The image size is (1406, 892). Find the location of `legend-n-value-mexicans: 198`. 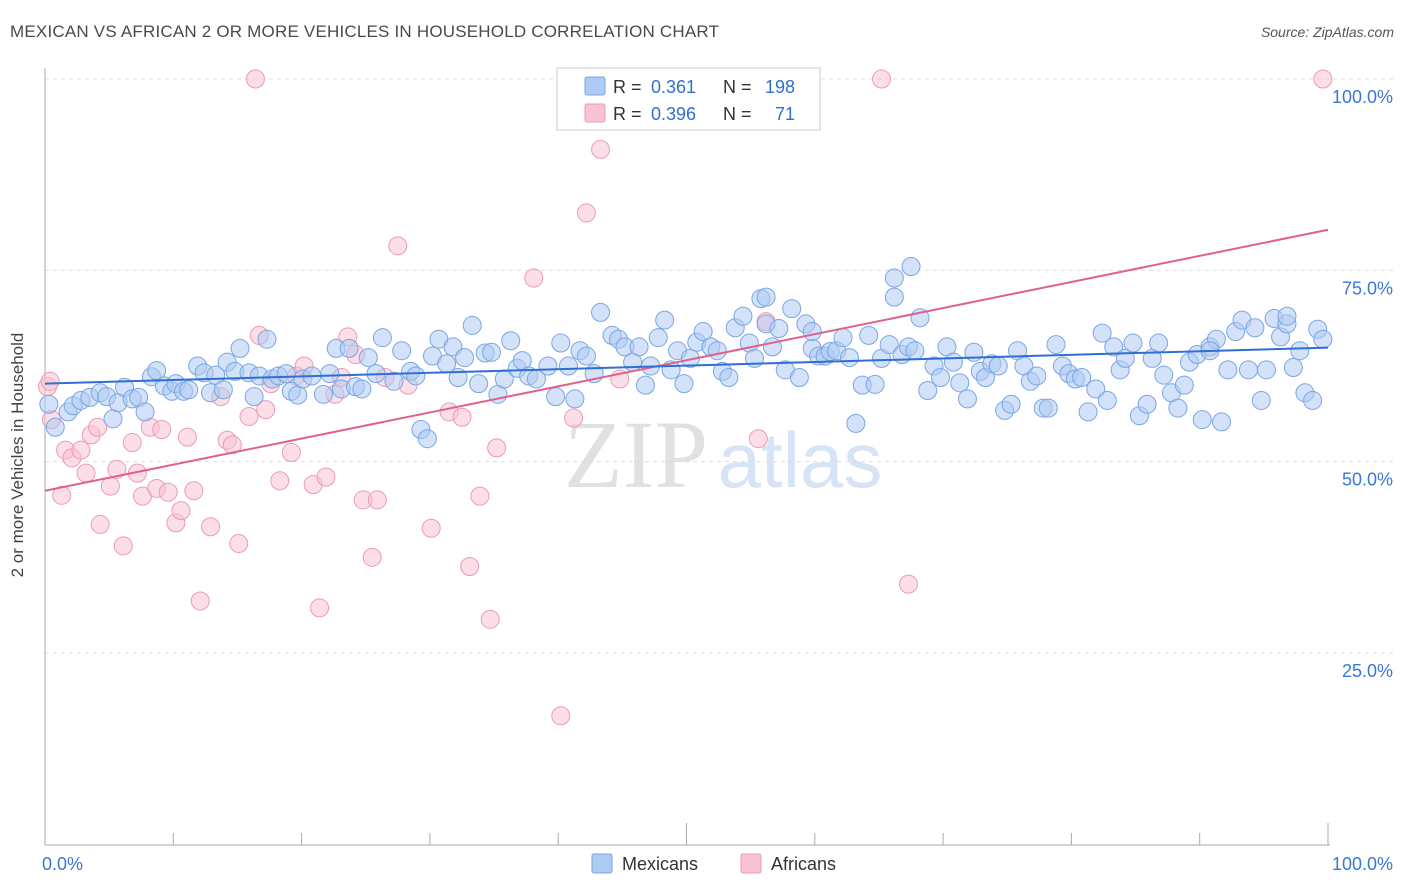

legend-n-value-mexicans: 198 is located at coordinates (780, 87).